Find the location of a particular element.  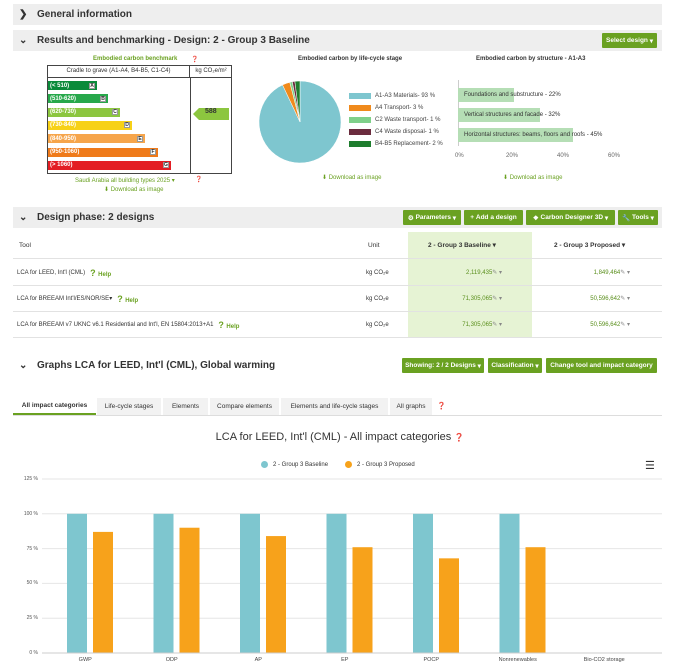

graph-tab: Compare elements is located at coordinates (244, 406).